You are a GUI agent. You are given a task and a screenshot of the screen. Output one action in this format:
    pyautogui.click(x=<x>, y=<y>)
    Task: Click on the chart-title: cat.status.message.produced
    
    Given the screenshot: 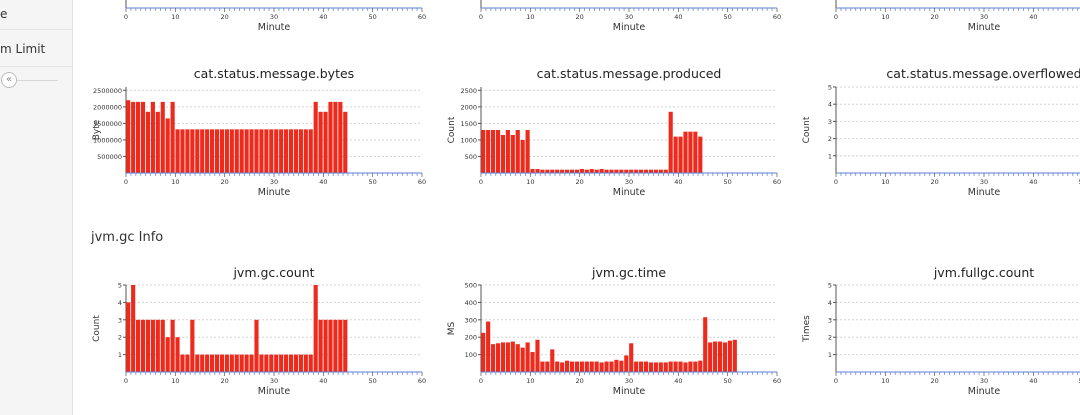 What is the action you would take?
    pyautogui.click(x=629, y=73)
    